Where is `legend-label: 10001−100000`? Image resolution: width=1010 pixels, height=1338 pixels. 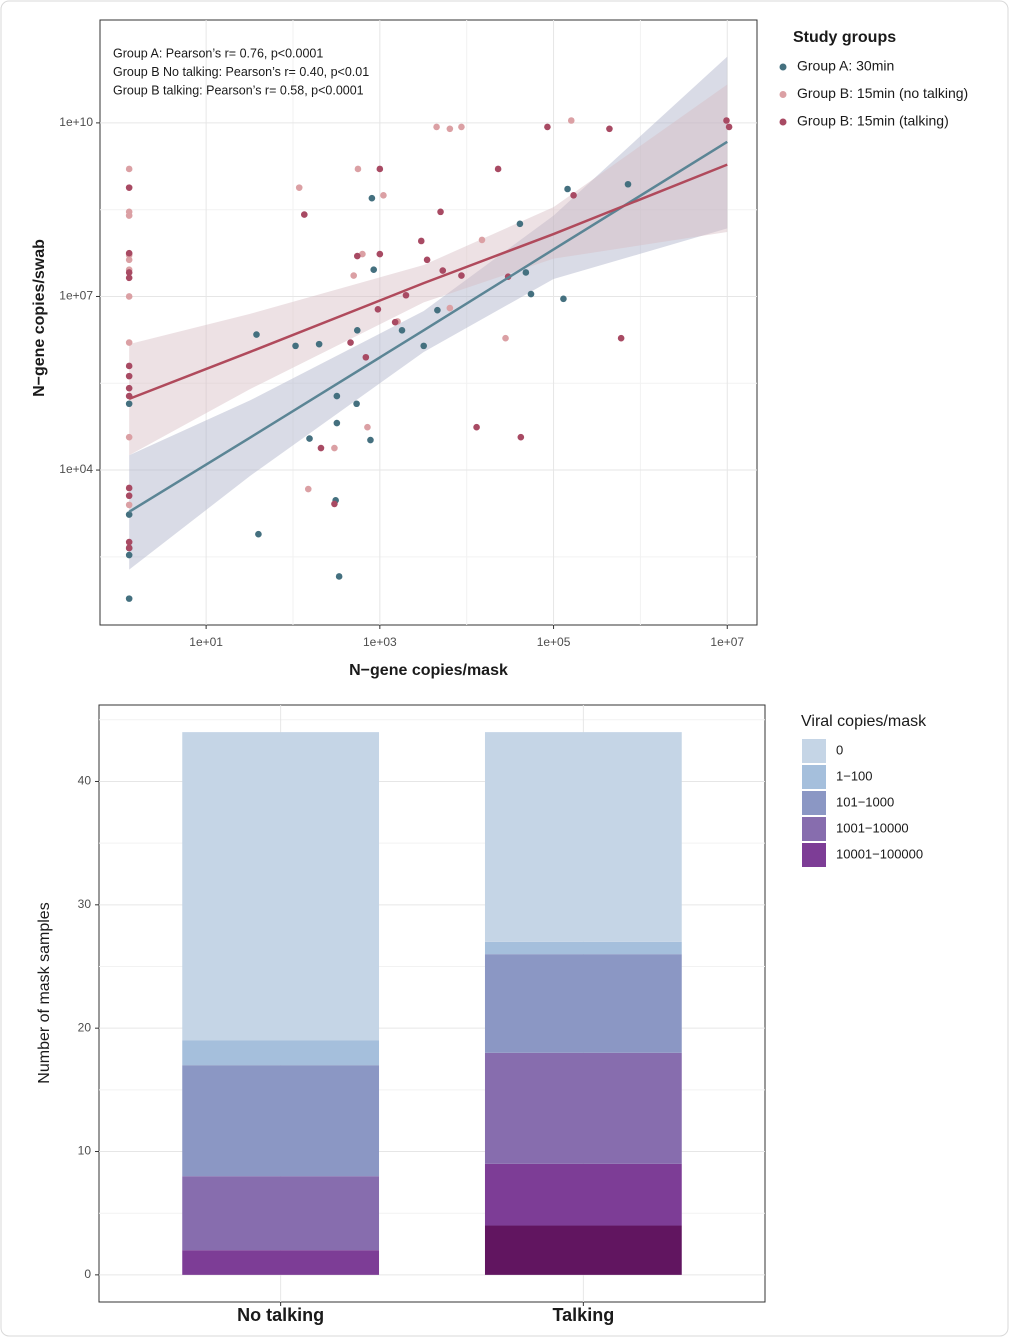
legend-label: 10001−100000 is located at coordinates (879, 853).